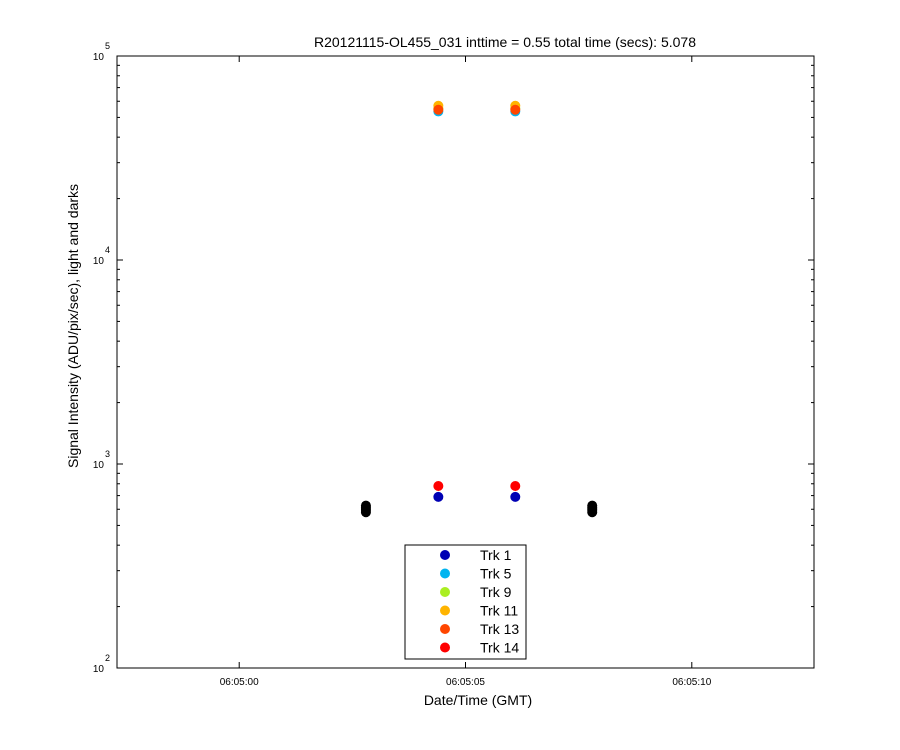 This screenshot has height=750, width=900. Describe the element at coordinates (499, 629) in the screenshot. I see `legend-label: Trk 13` at that location.